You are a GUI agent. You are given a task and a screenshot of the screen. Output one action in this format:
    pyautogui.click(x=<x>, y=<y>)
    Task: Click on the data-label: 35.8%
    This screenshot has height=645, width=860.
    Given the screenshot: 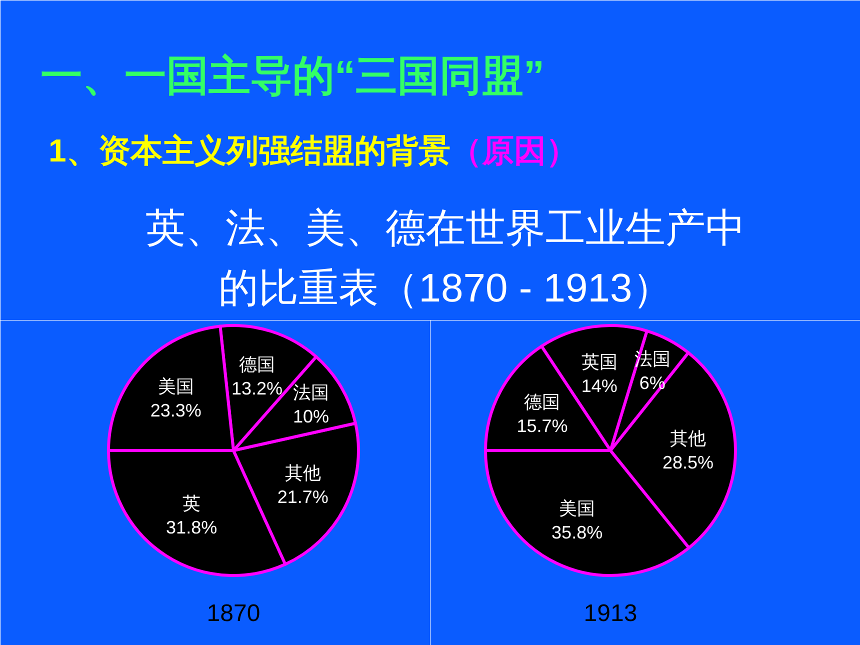 What is the action you would take?
    pyautogui.click(x=577, y=532)
    